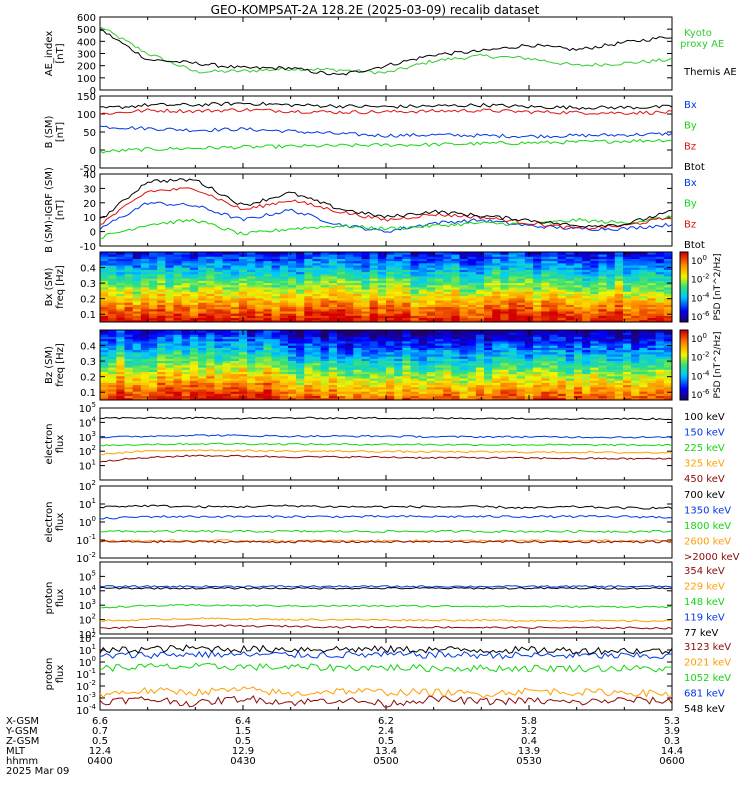 This screenshot has height=800, width=750. Describe the element at coordinates (87, 408) in the screenshot. I see `y-tick-label: 105` at that location.